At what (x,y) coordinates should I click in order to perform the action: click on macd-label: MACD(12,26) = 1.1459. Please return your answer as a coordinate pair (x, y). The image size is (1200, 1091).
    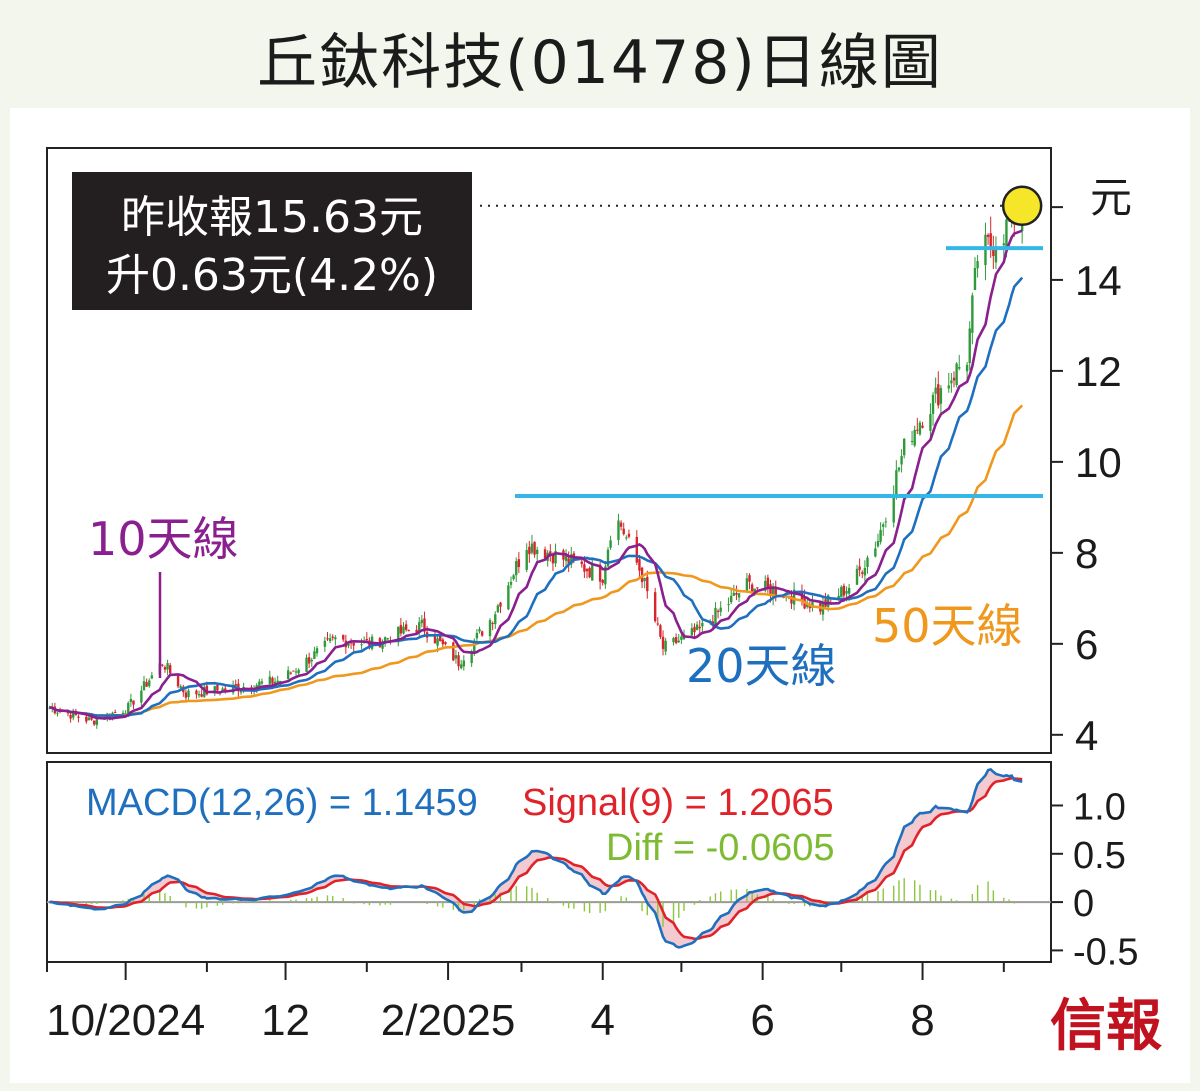
    Looking at the image, I should click on (282, 803).